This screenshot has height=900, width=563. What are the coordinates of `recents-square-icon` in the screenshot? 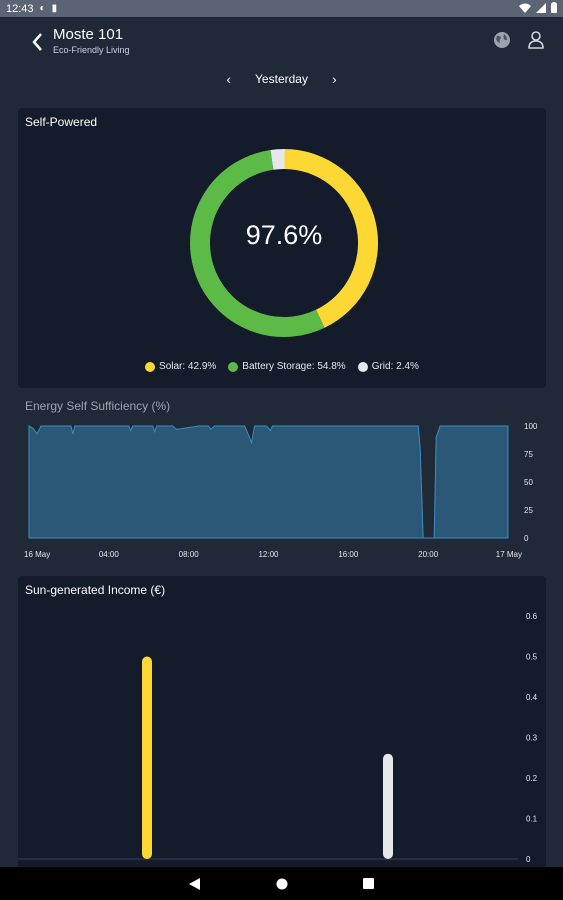 It's located at (368, 883).